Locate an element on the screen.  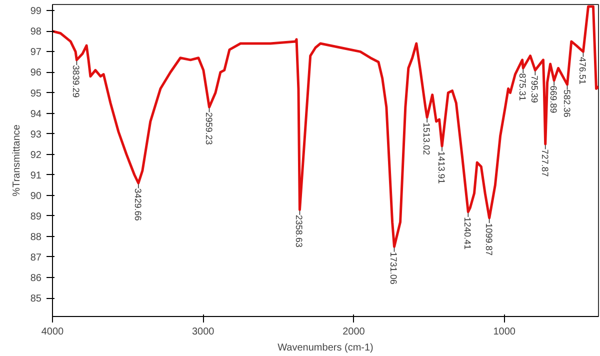
y-tick-label: 86 is located at coordinates (36, 278).